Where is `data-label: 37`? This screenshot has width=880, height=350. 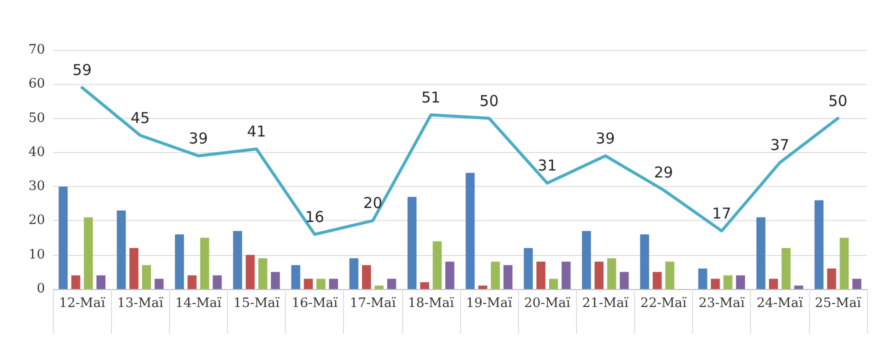
data-label: 37 is located at coordinates (780, 145).